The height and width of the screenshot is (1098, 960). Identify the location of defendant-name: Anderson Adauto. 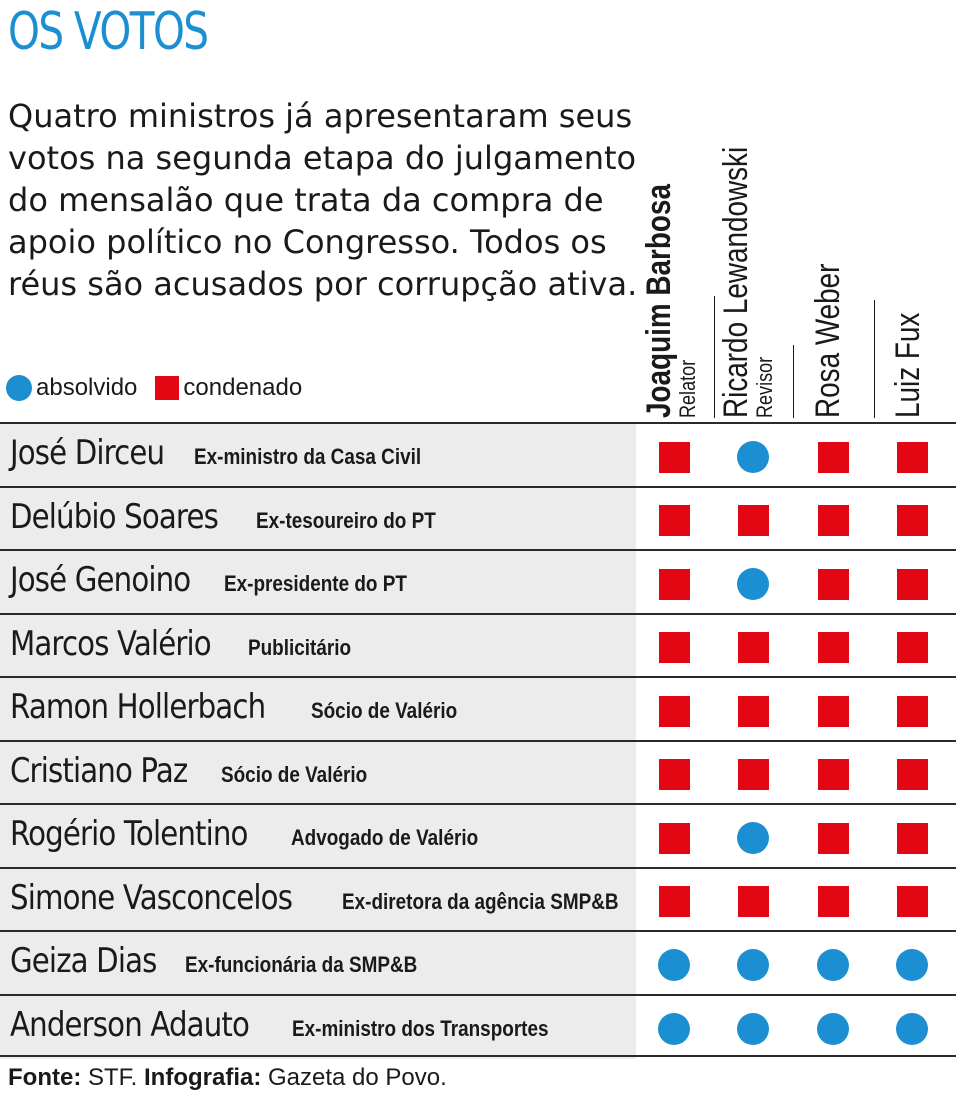
(130, 1024).